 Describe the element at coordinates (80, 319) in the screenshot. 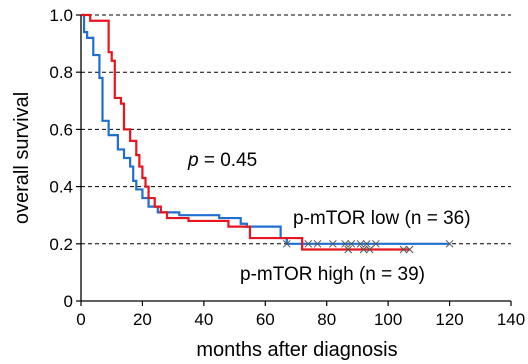

I see `x-tick-label: 0` at that location.